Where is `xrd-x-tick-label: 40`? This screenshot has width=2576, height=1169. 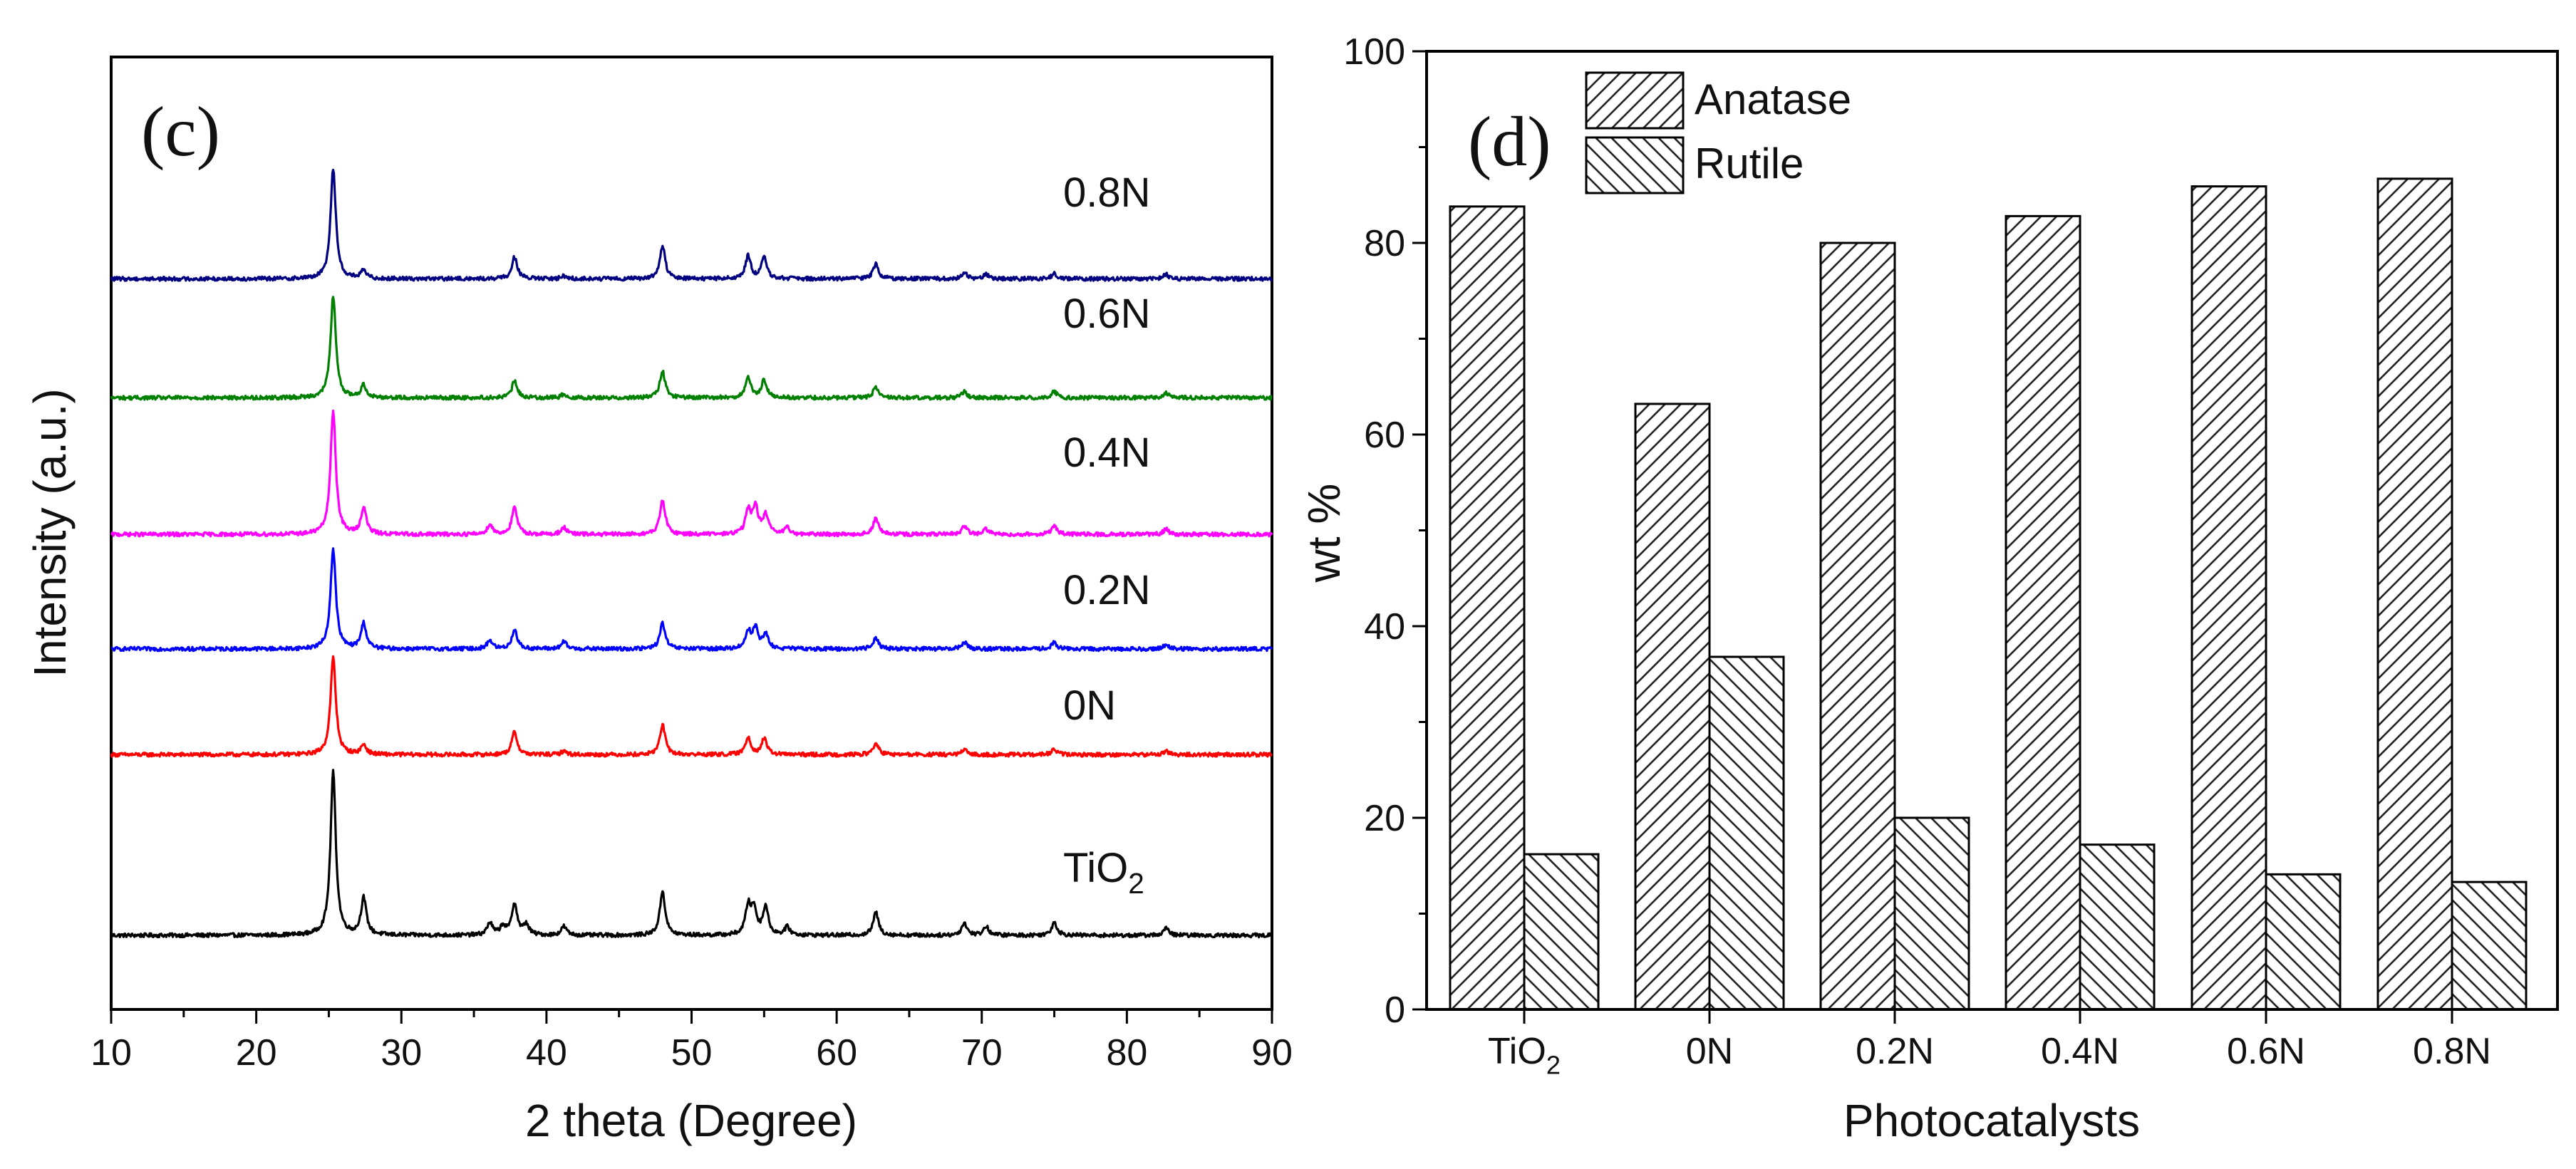 xrd-x-tick-label: 40 is located at coordinates (546, 1053).